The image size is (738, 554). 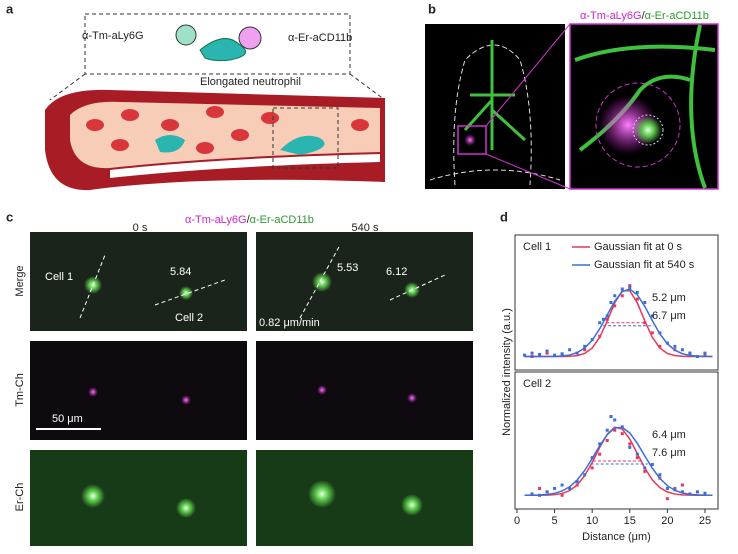 I want to click on x-tick-label: 15, so click(x=630, y=521).